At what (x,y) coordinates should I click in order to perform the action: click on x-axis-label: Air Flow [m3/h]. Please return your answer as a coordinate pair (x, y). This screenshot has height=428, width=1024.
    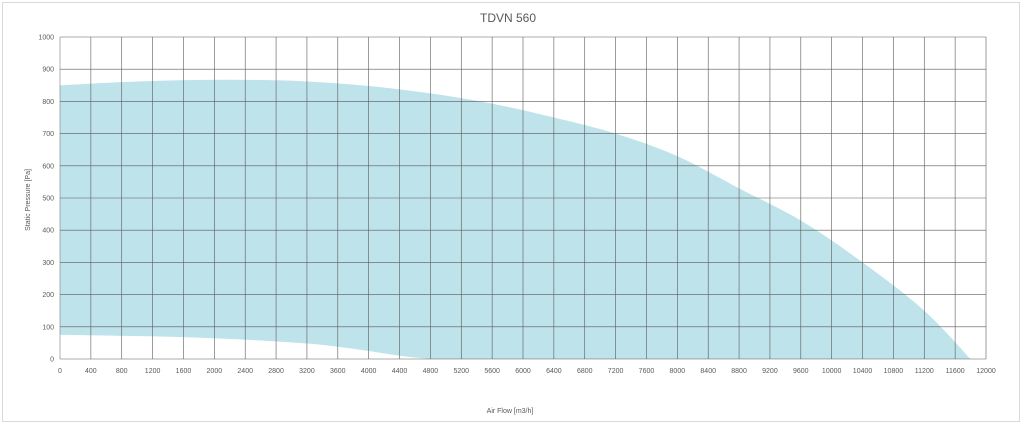
    Looking at the image, I should click on (510, 411).